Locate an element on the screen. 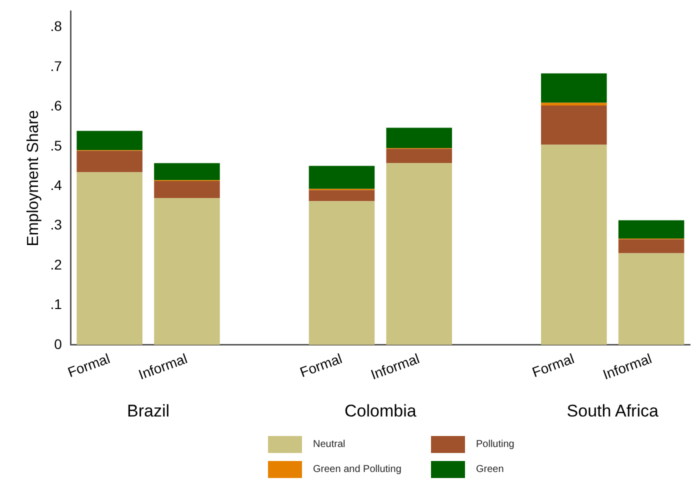 The height and width of the screenshot is (479, 694). y-tick-label: .3 is located at coordinates (56, 224).